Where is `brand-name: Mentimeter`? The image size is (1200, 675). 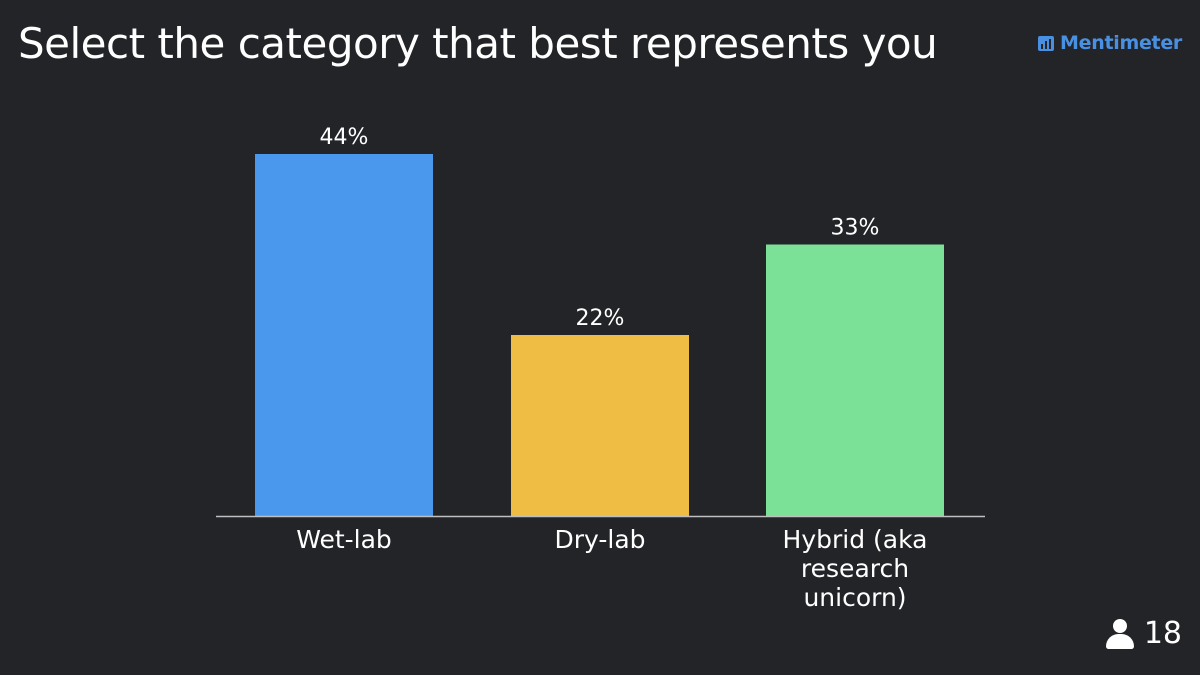
brand-name: Mentimeter is located at coordinates (1121, 43).